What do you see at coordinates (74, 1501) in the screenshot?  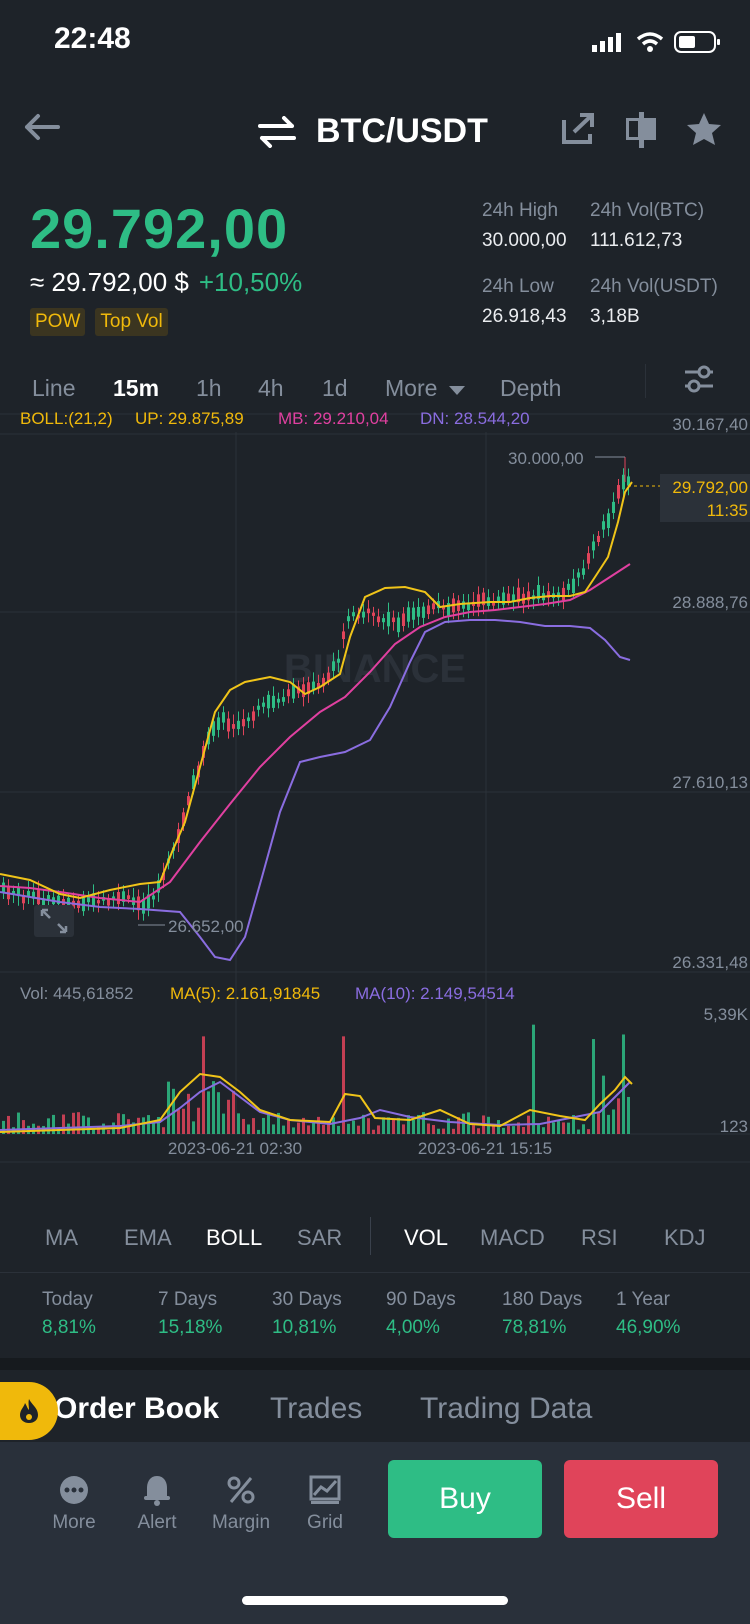 I see `more-button: More` at bounding box center [74, 1501].